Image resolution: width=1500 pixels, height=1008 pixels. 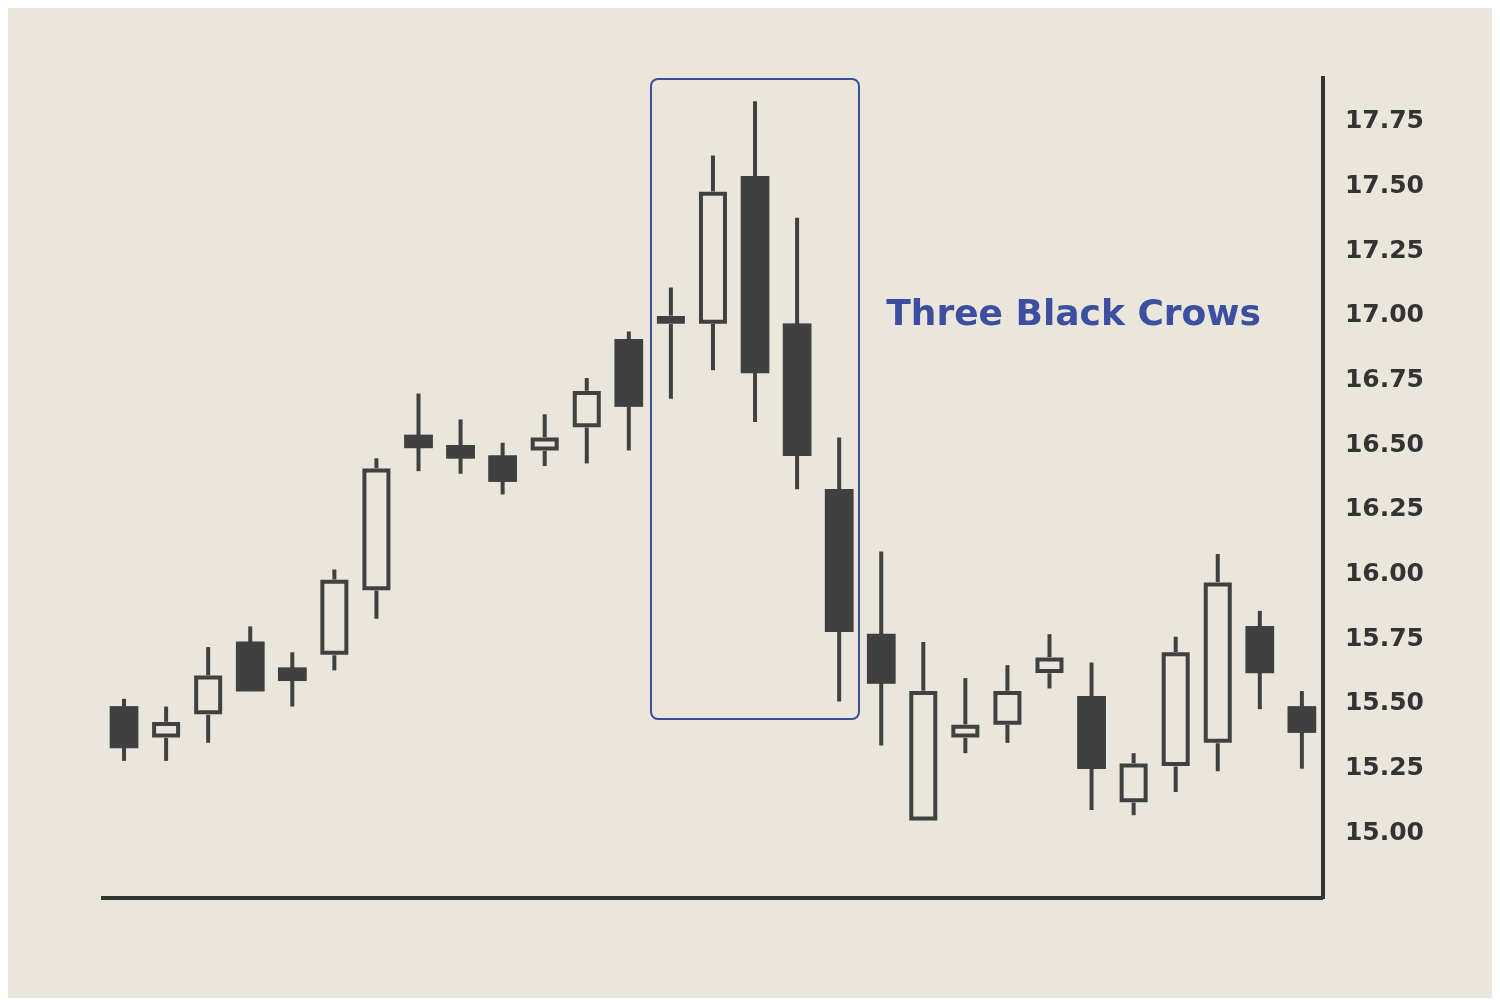 I want to click on y-tick-label: 17.00, so click(x=1384, y=314).